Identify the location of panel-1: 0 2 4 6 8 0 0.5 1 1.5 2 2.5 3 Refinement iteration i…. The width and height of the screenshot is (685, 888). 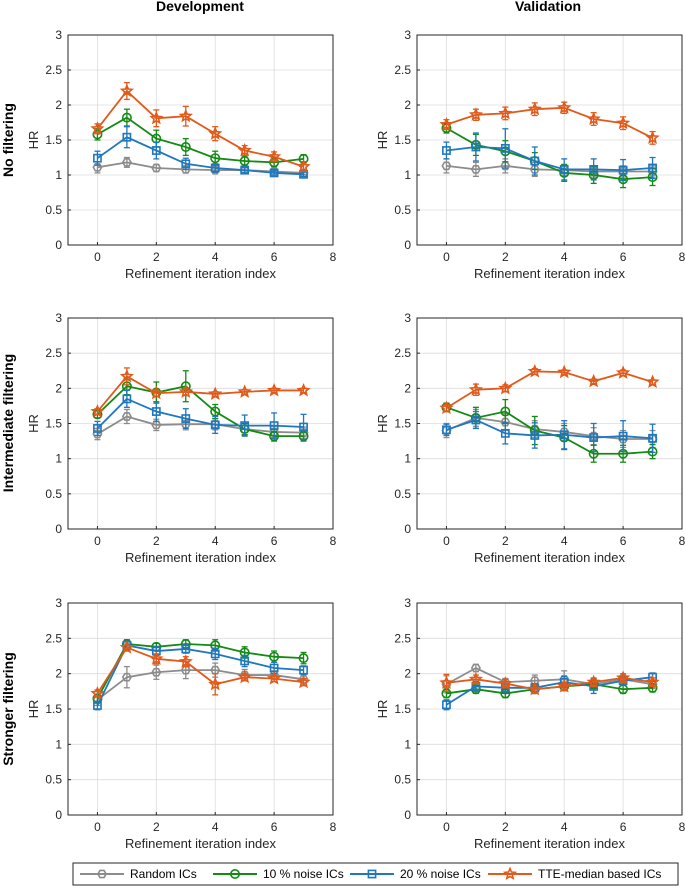
(530, 154).